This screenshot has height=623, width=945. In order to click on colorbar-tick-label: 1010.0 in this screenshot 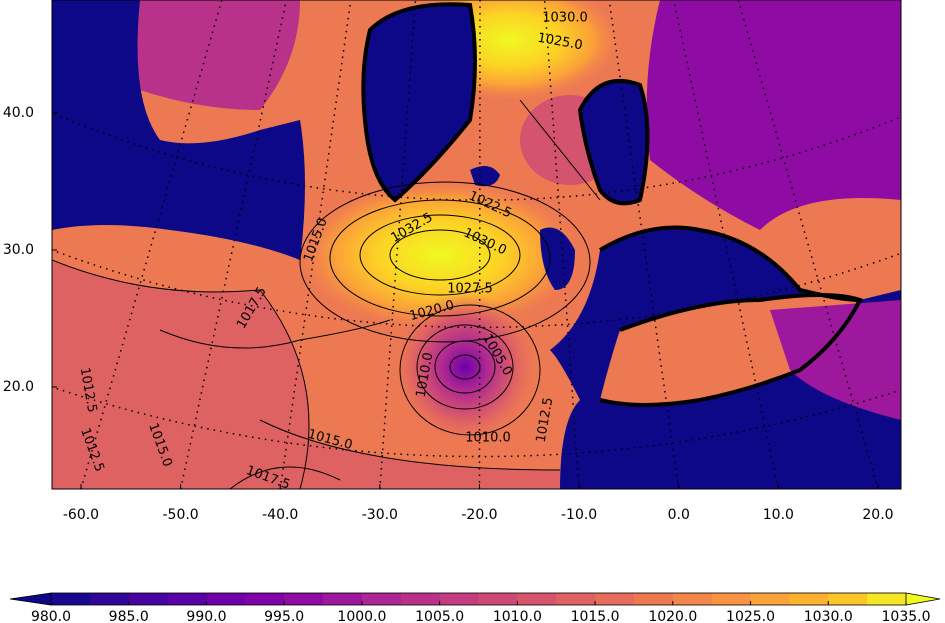, I will do `click(517, 616)`.